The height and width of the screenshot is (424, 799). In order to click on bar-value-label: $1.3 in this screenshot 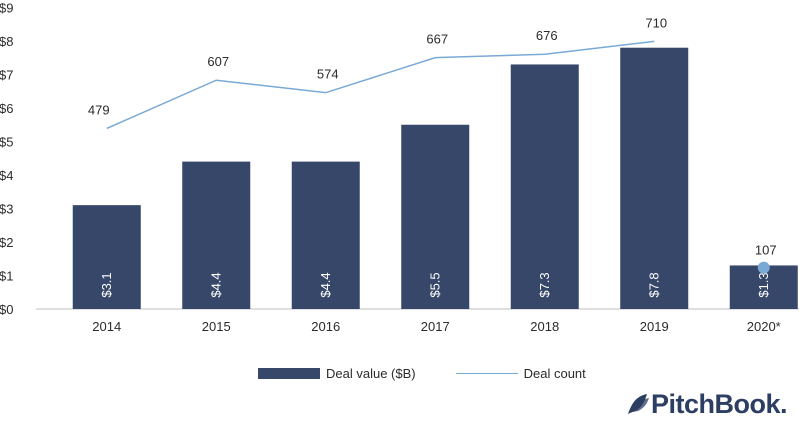, I will do `click(763, 284)`.